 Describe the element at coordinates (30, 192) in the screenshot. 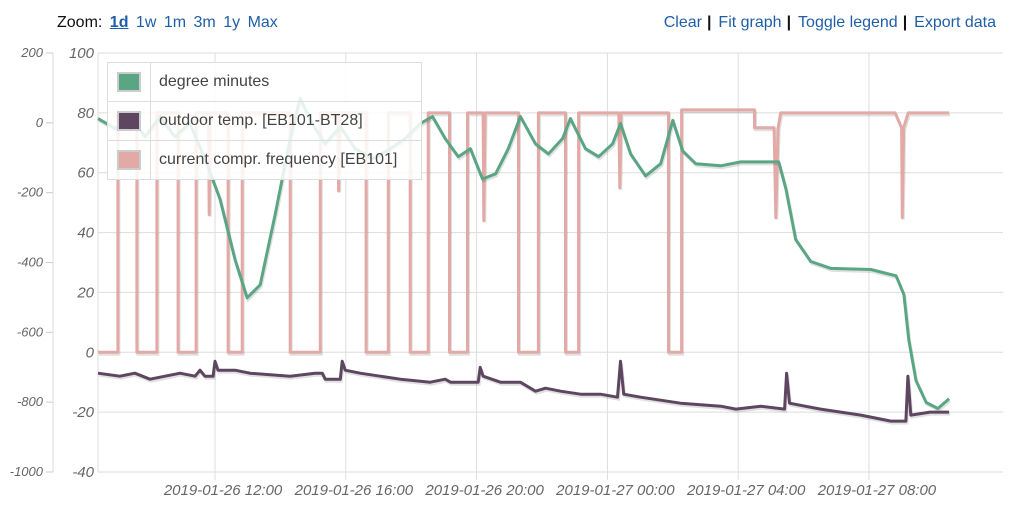

I see `y-left-tick-label: -200` at that location.